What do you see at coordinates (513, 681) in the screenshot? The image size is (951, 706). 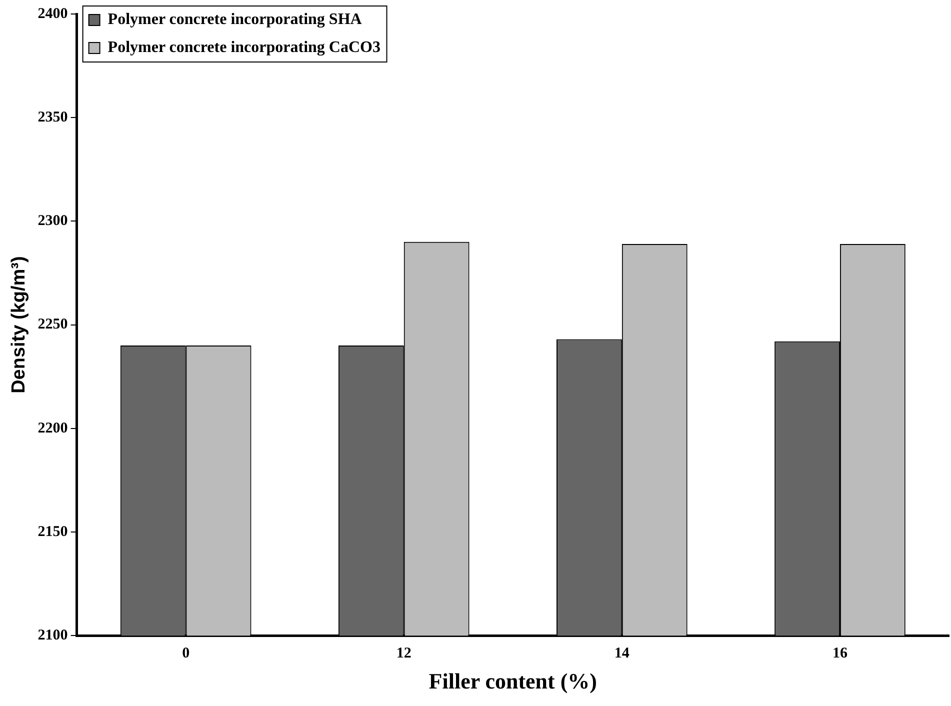 I see `x-axis-title: Filler content (%)` at bounding box center [513, 681].